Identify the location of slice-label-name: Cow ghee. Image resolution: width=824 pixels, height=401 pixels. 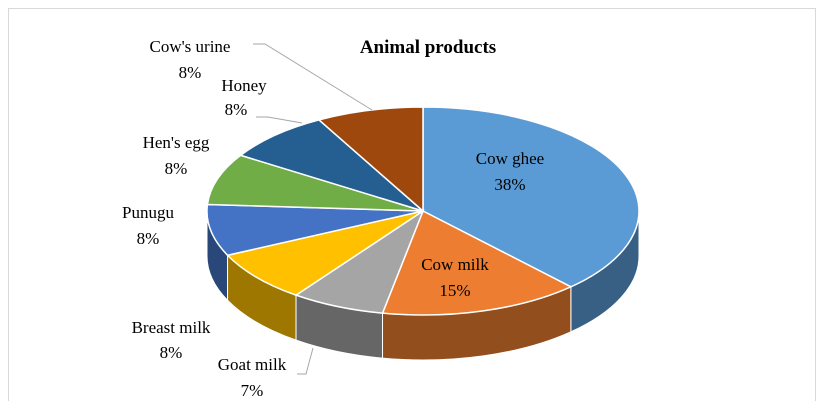
(510, 158).